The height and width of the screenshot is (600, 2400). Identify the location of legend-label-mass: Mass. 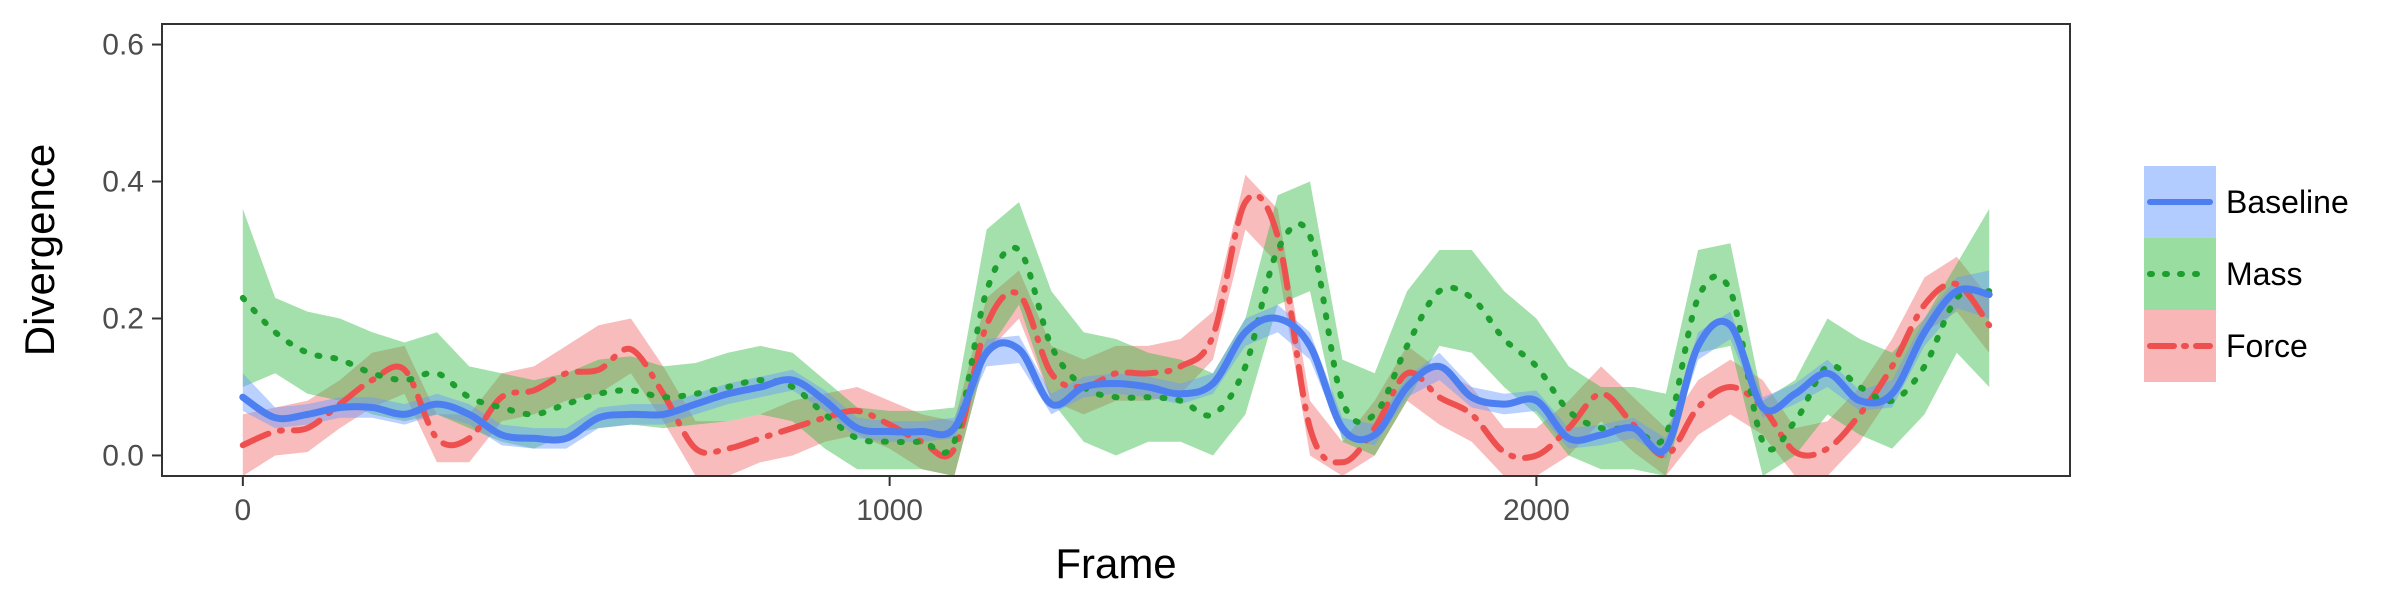
(2264, 274).